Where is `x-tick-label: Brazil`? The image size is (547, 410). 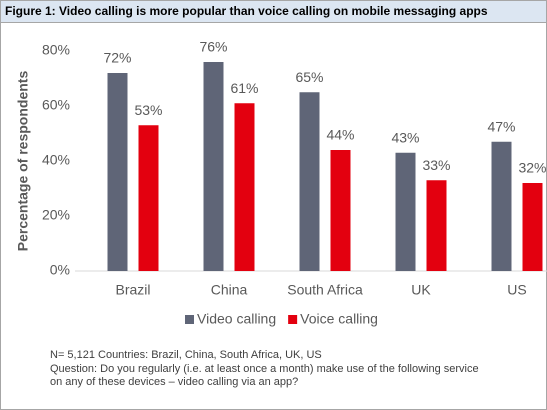
x-tick-label: Brazil is located at coordinates (132, 290).